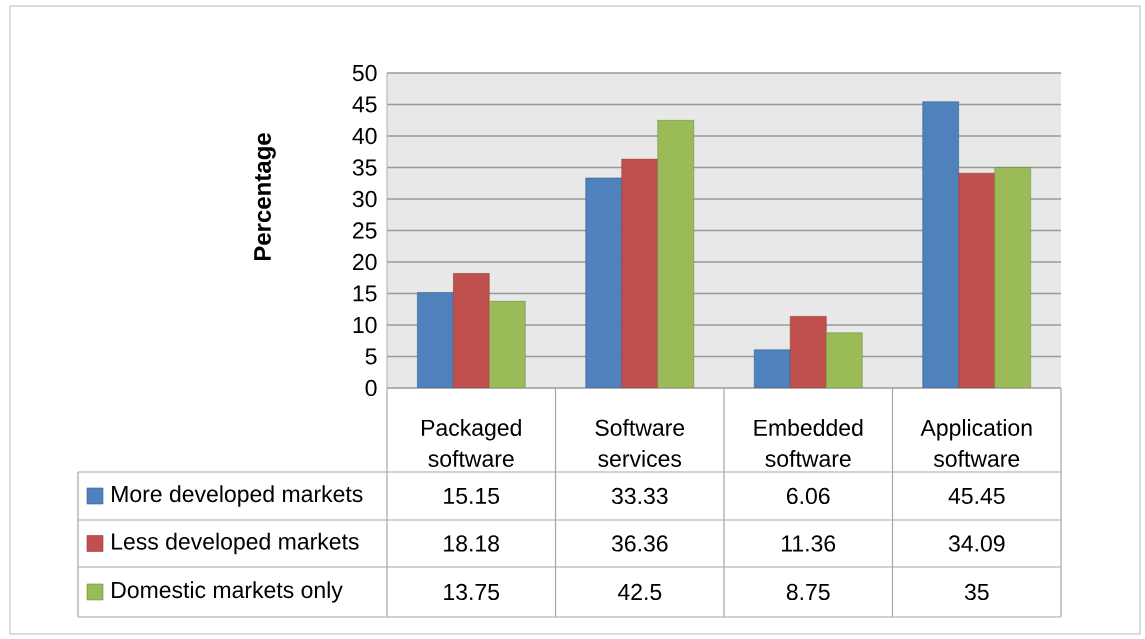 The image size is (1145, 639). I want to click on y-tick-label: 35, so click(364, 167).